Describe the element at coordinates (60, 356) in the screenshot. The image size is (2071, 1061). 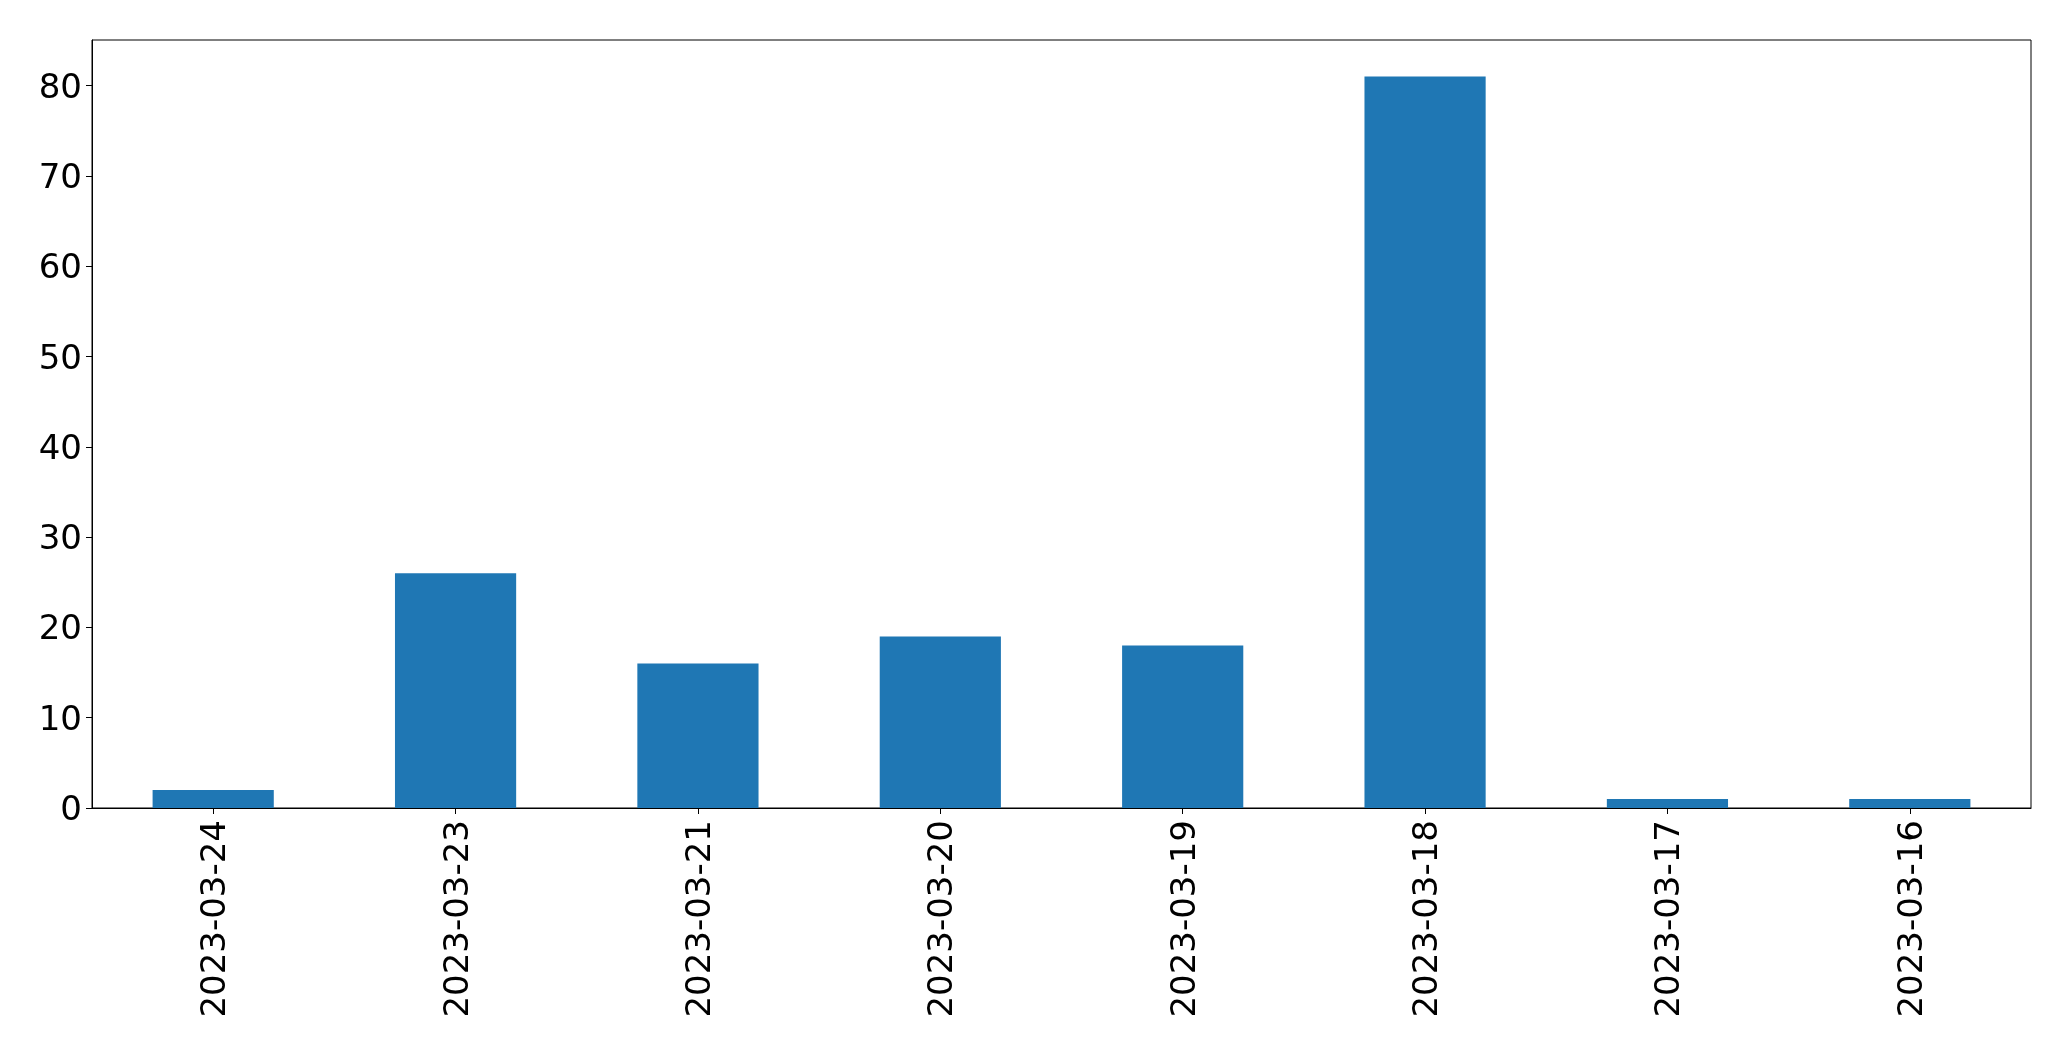
I see `y-tick-label: 50` at that location.